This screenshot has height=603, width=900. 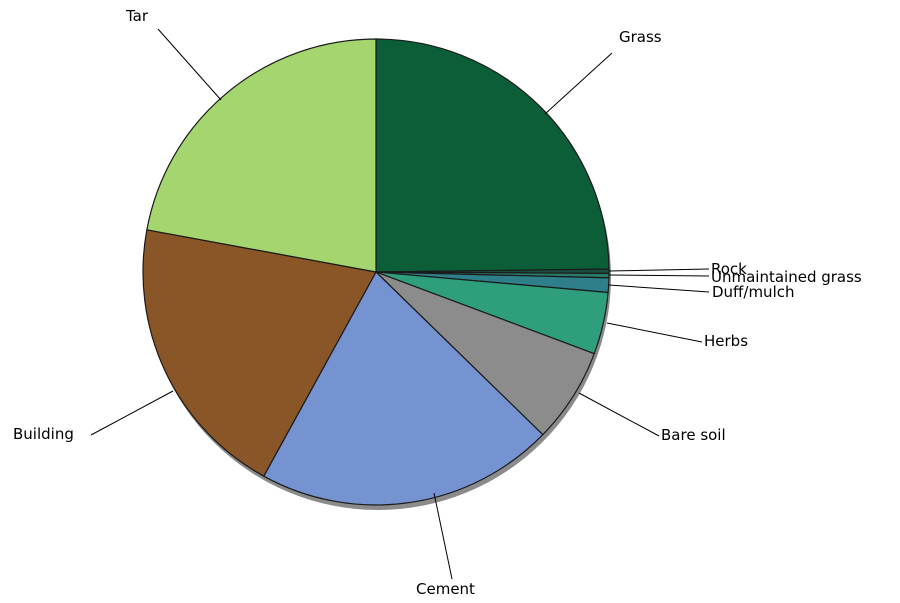 I want to click on label-duff-mulch: Duff/mulch, so click(x=753, y=292).